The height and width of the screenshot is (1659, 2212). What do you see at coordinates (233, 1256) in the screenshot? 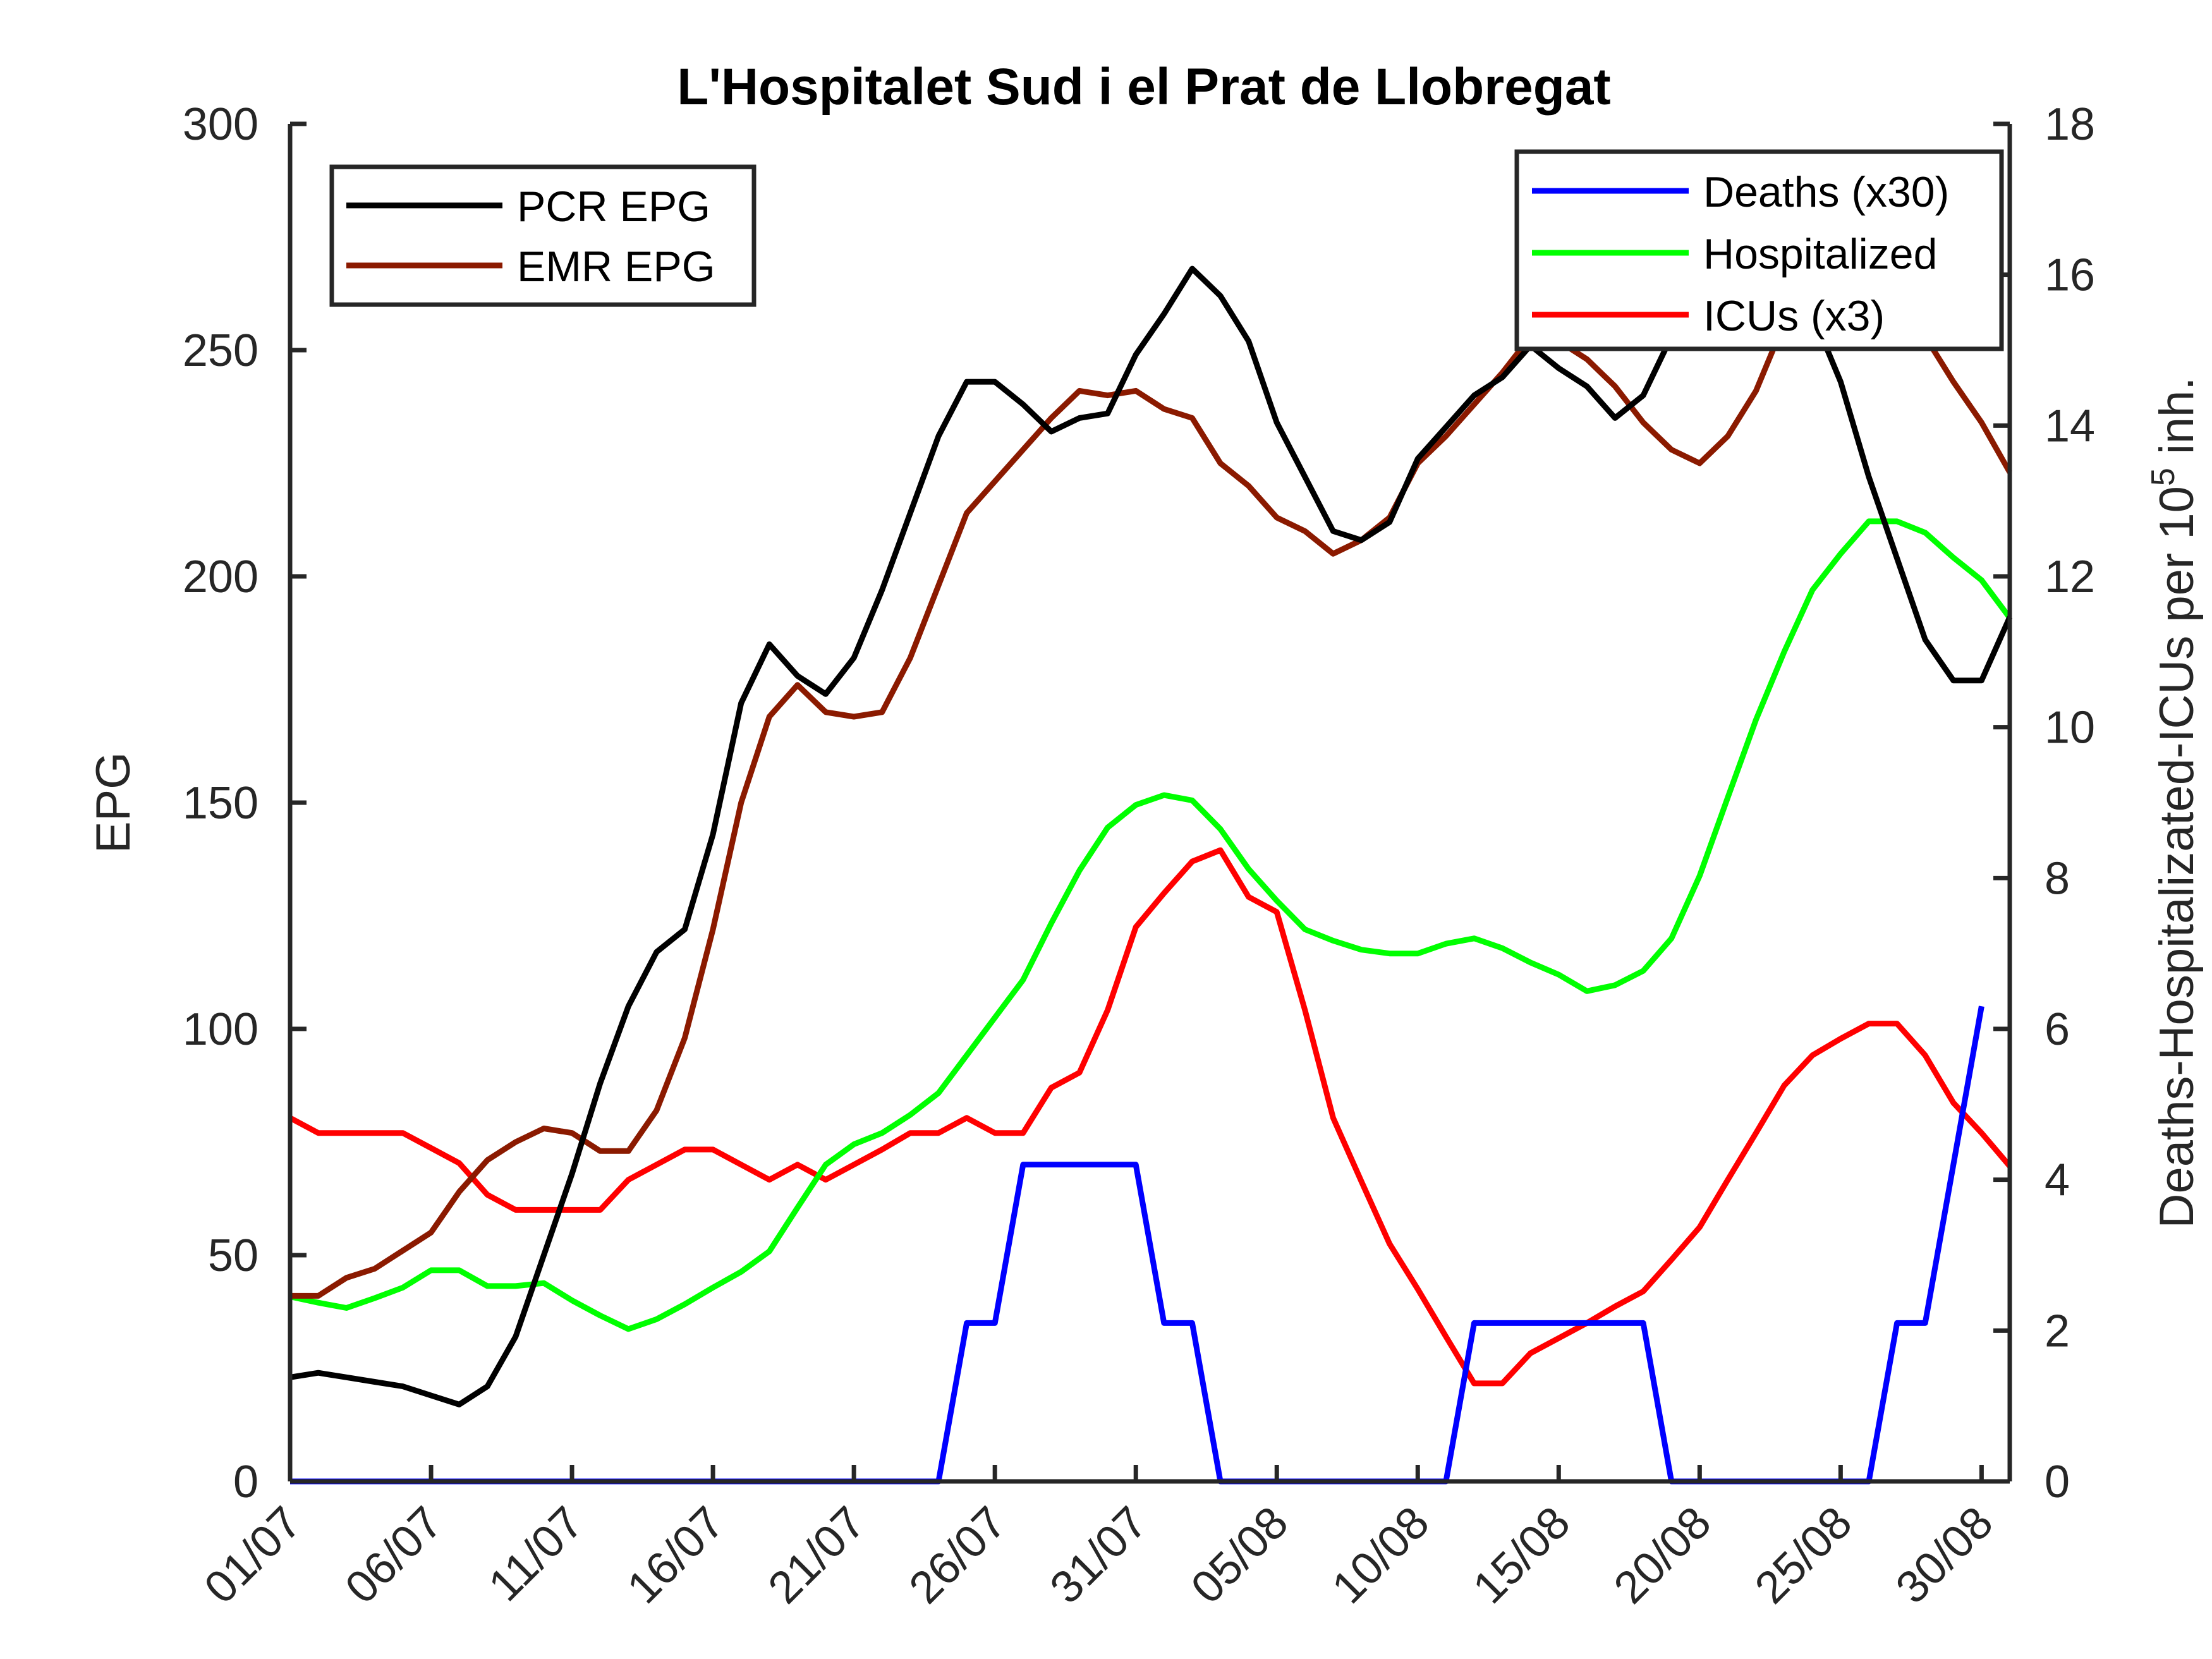
I see `left-y-tick-label: 50` at bounding box center [233, 1256].